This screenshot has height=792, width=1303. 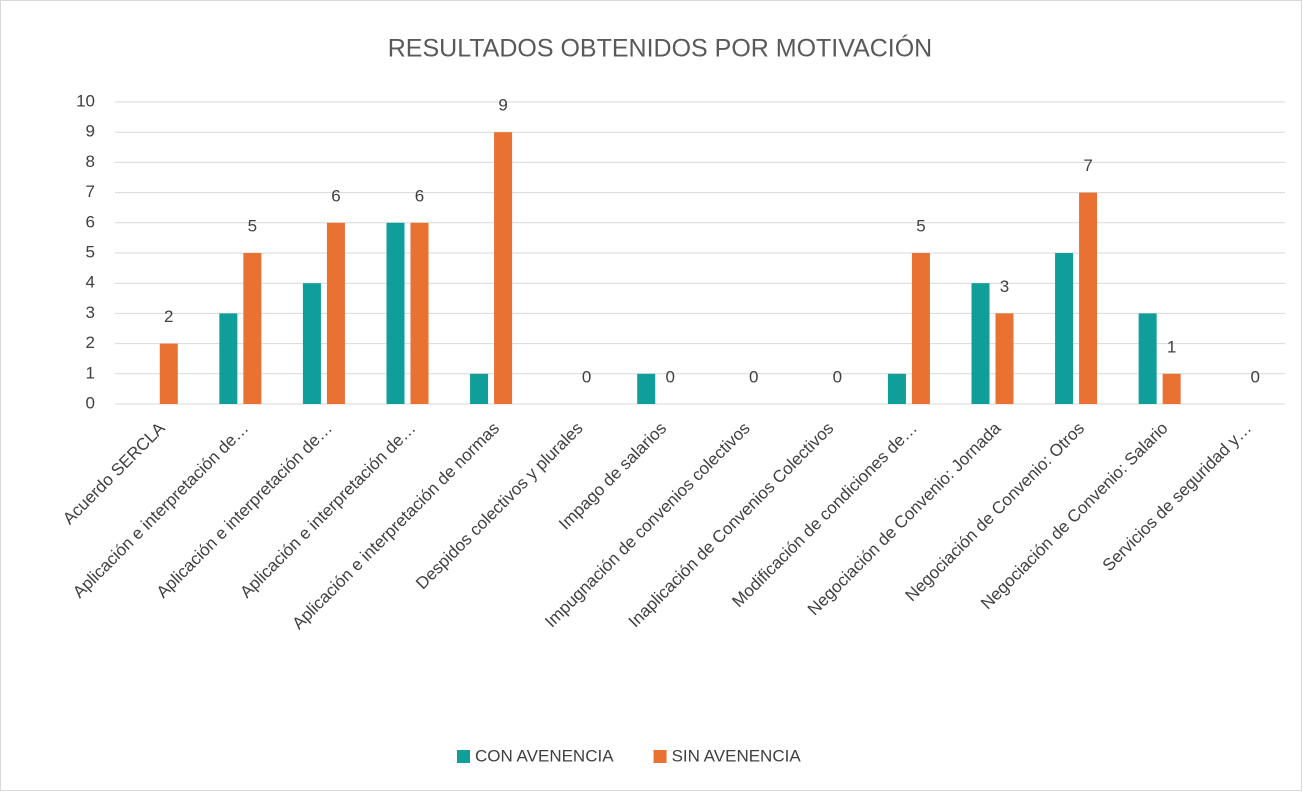 What do you see at coordinates (90, 131) in the screenshot?
I see `y-tick-label: 9` at bounding box center [90, 131].